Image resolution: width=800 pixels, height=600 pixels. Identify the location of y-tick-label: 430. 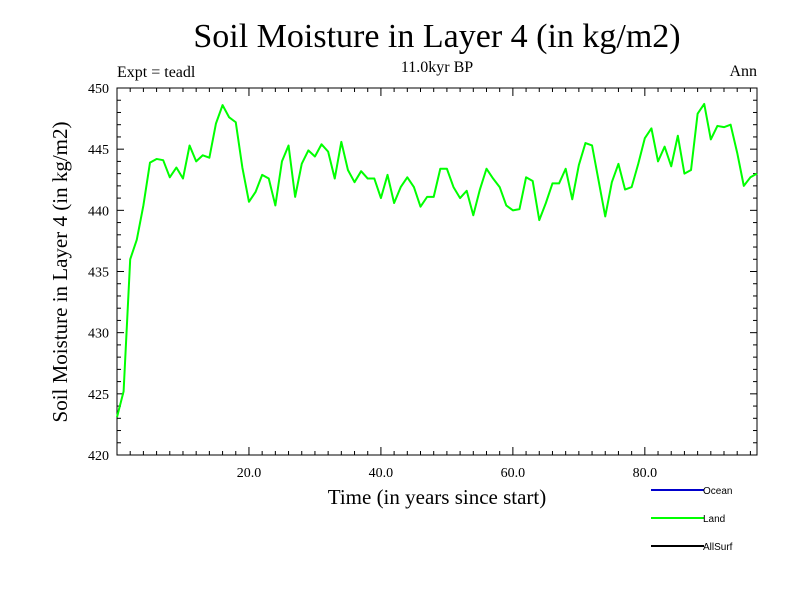
(98, 334).